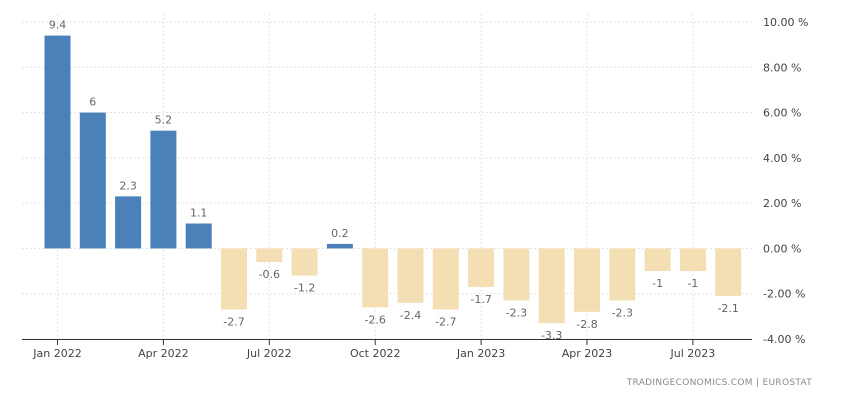 The image size is (850, 400). Describe the element at coordinates (269, 274) in the screenshot. I see `data-label: -0.6` at that location.